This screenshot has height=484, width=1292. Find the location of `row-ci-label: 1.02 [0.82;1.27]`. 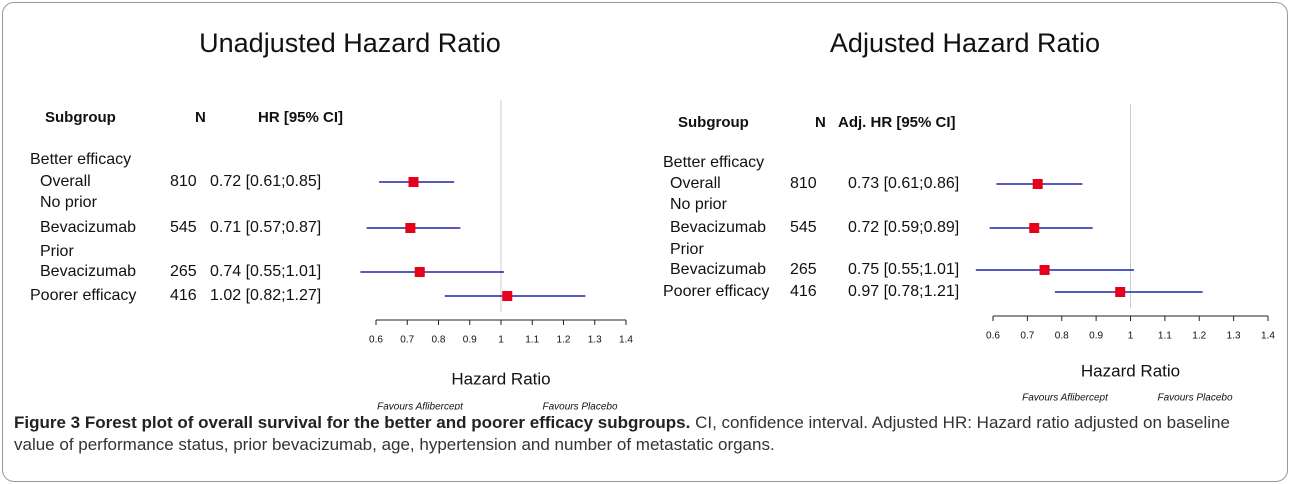

row-ci-label: 1.02 [0.82;1.27] is located at coordinates (265, 295).